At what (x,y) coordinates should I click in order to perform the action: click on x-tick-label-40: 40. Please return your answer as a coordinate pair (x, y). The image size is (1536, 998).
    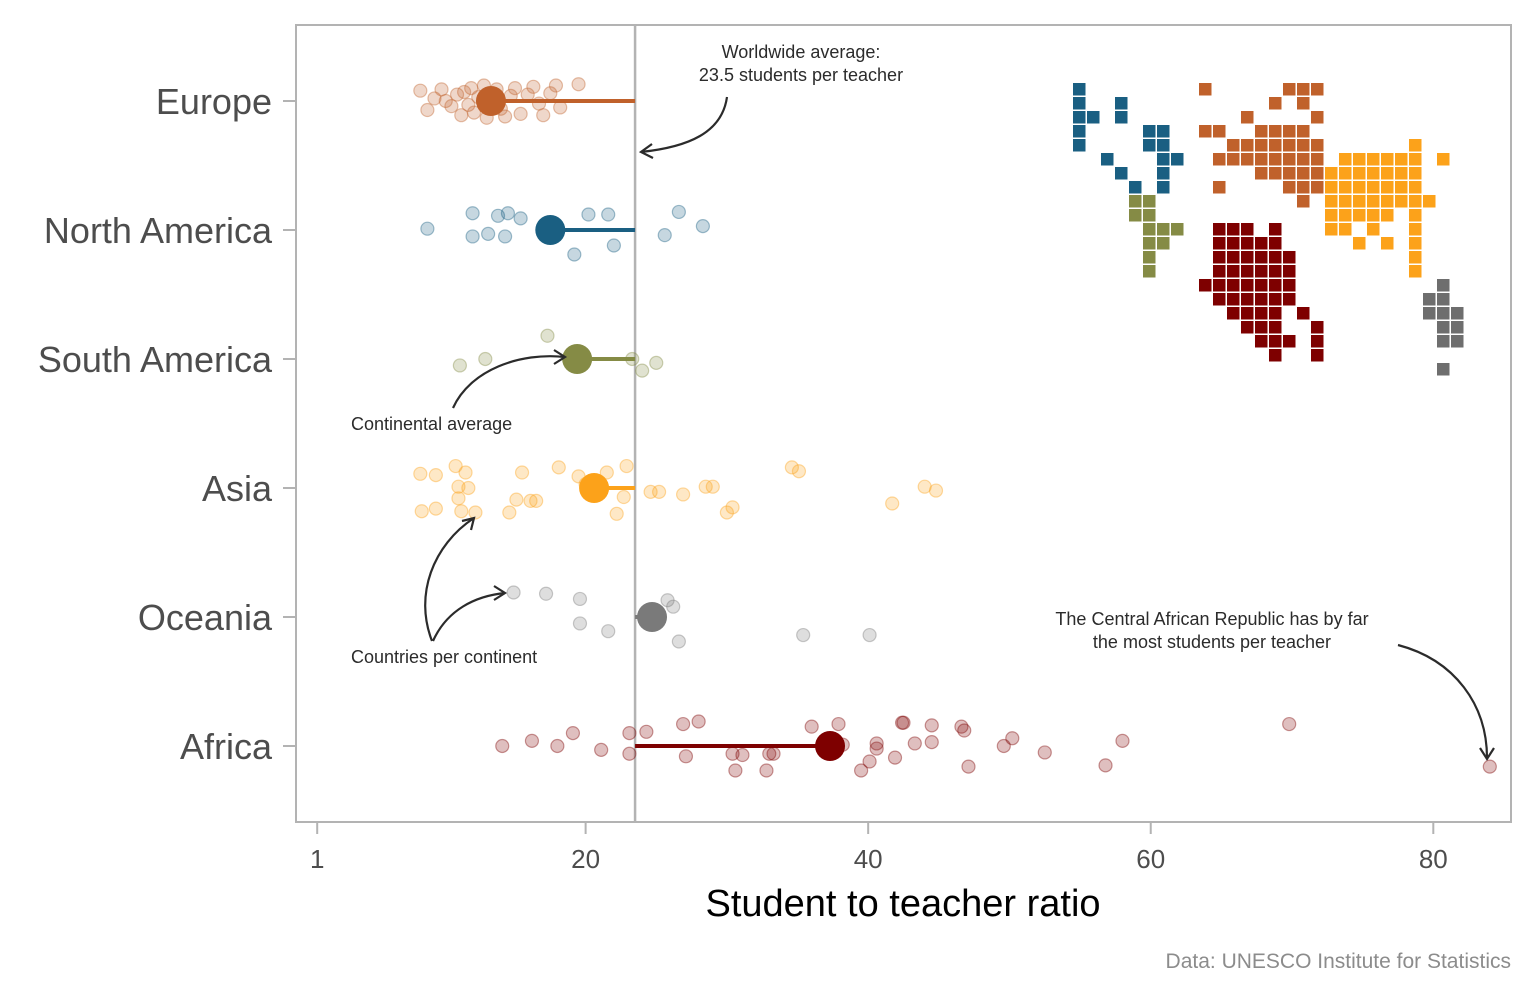
    Looking at the image, I should click on (868, 859).